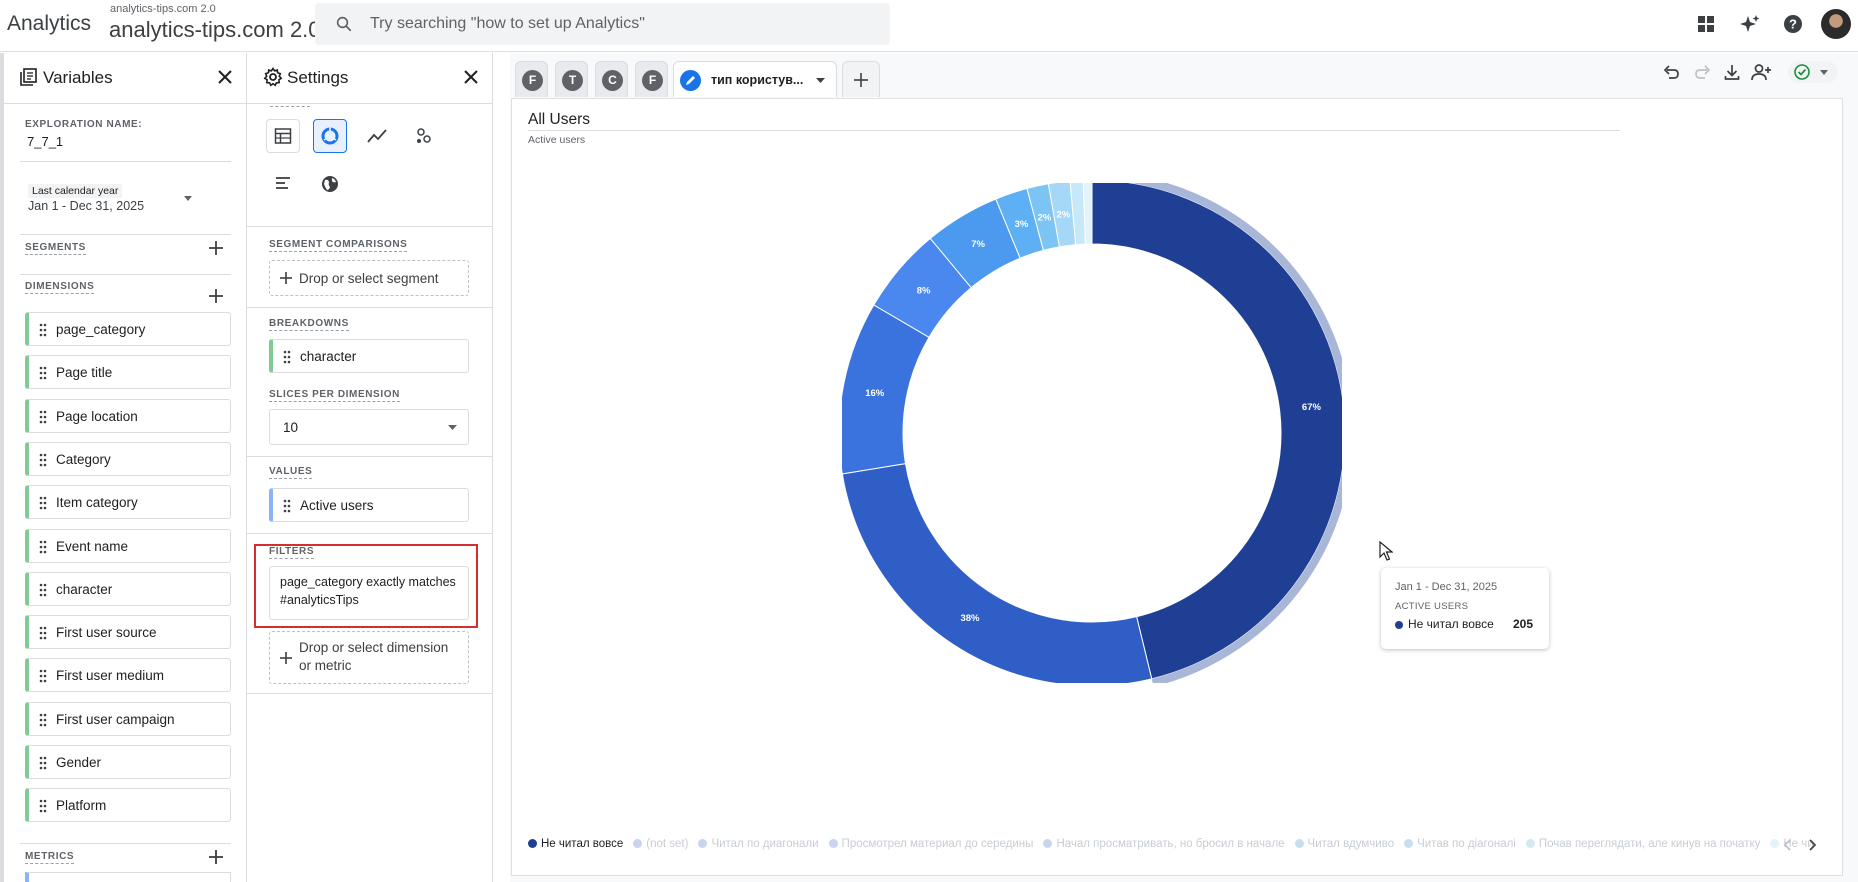 The width and height of the screenshot is (1858, 882). Describe the element at coordinates (575, 844) in the screenshot. I see `legend-item: Не читал вовсе` at that location.